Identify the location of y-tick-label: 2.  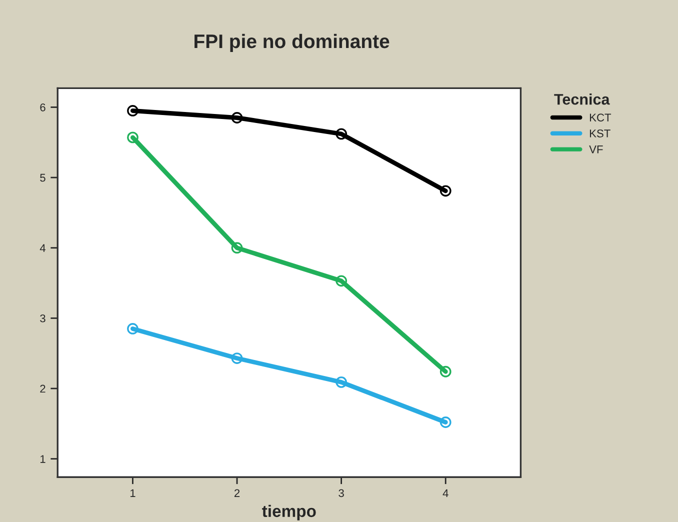
(43, 388).